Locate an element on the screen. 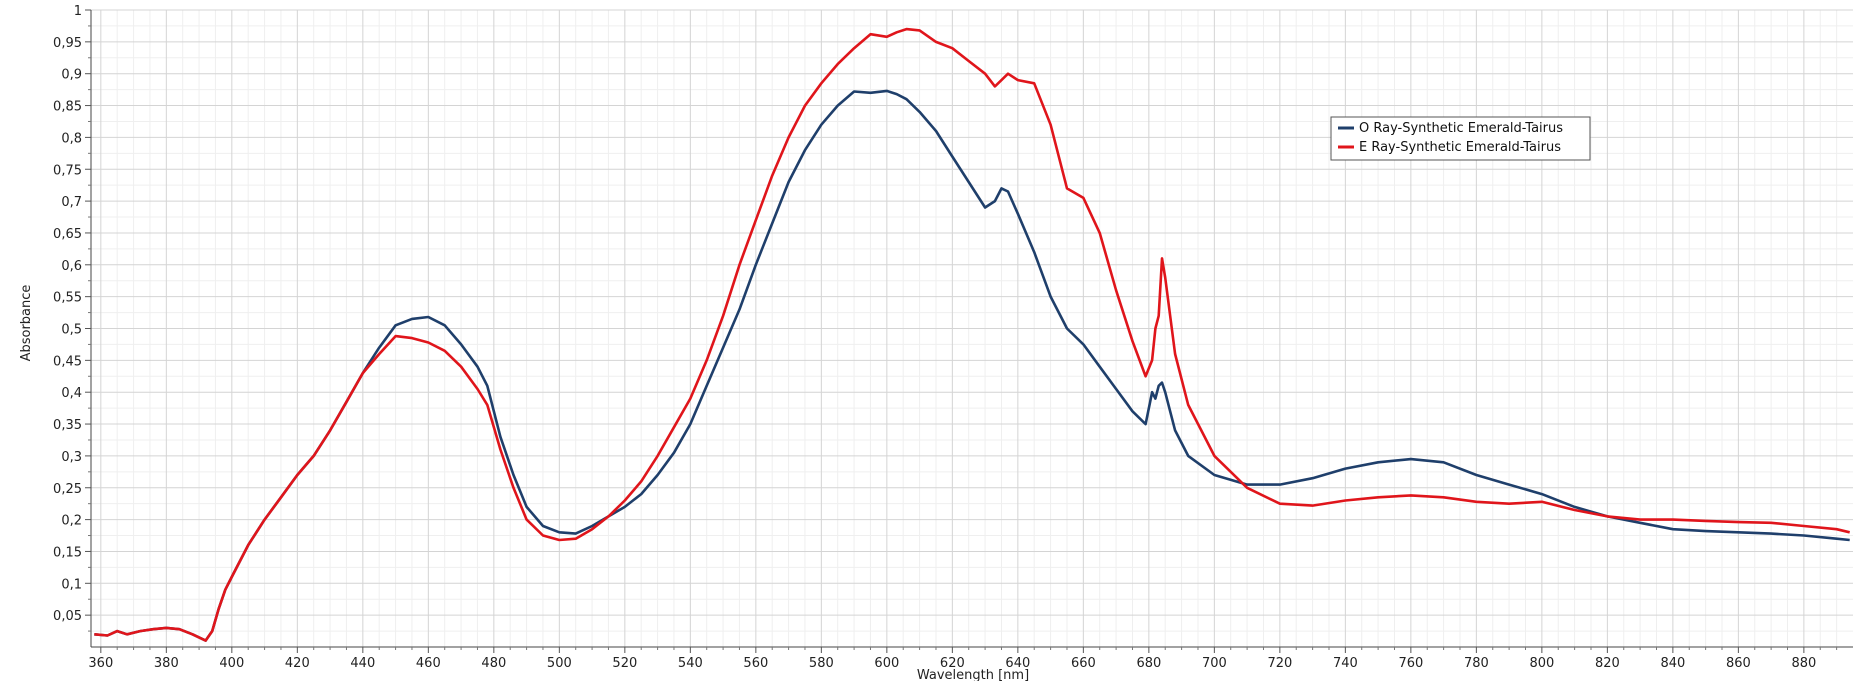 Image resolution: width=1864 pixels, height=681 pixels. x-tick-label: 680 is located at coordinates (1148, 663).